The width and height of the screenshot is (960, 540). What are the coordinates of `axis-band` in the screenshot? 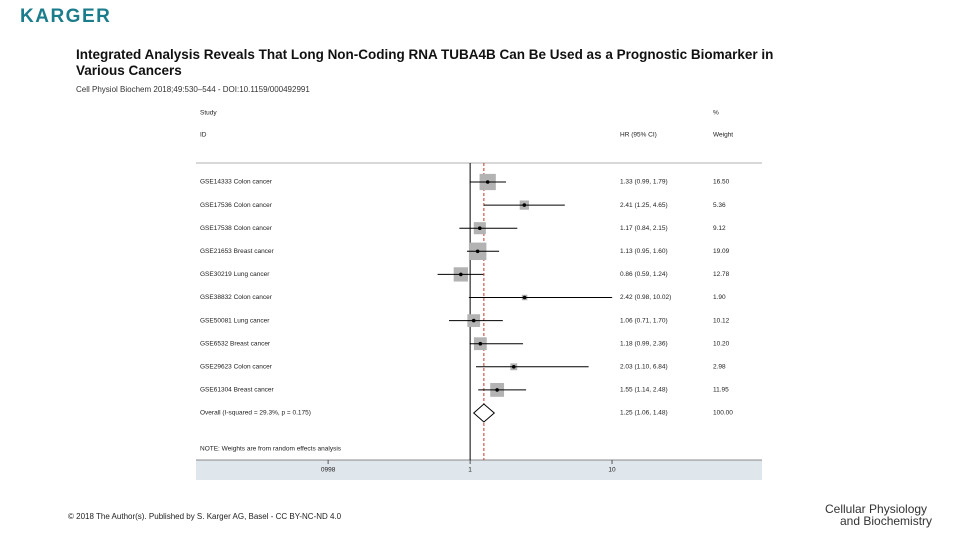 It's located at (479, 470).